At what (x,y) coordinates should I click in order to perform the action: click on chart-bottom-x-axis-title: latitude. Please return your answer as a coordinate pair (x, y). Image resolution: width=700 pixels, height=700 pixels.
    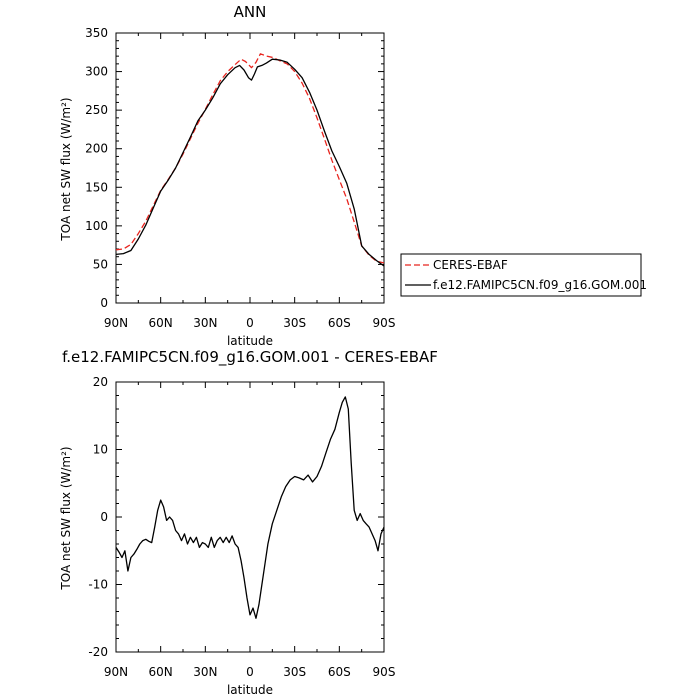
    Looking at the image, I should click on (250, 690).